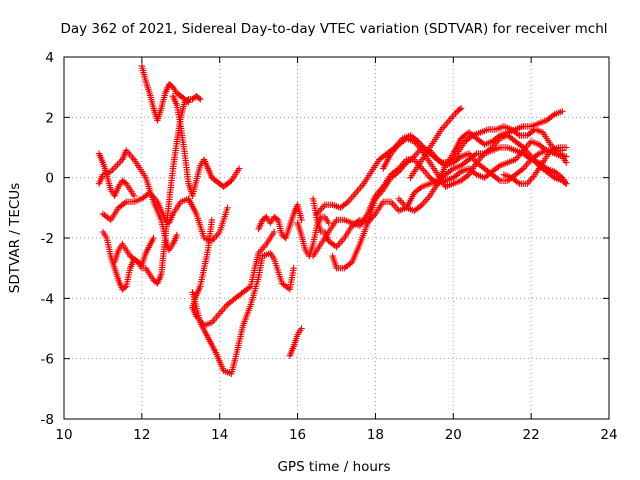  What do you see at coordinates (608, 435) in the screenshot?
I see `x-tick-label: 24` at bounding box center [608, 435].